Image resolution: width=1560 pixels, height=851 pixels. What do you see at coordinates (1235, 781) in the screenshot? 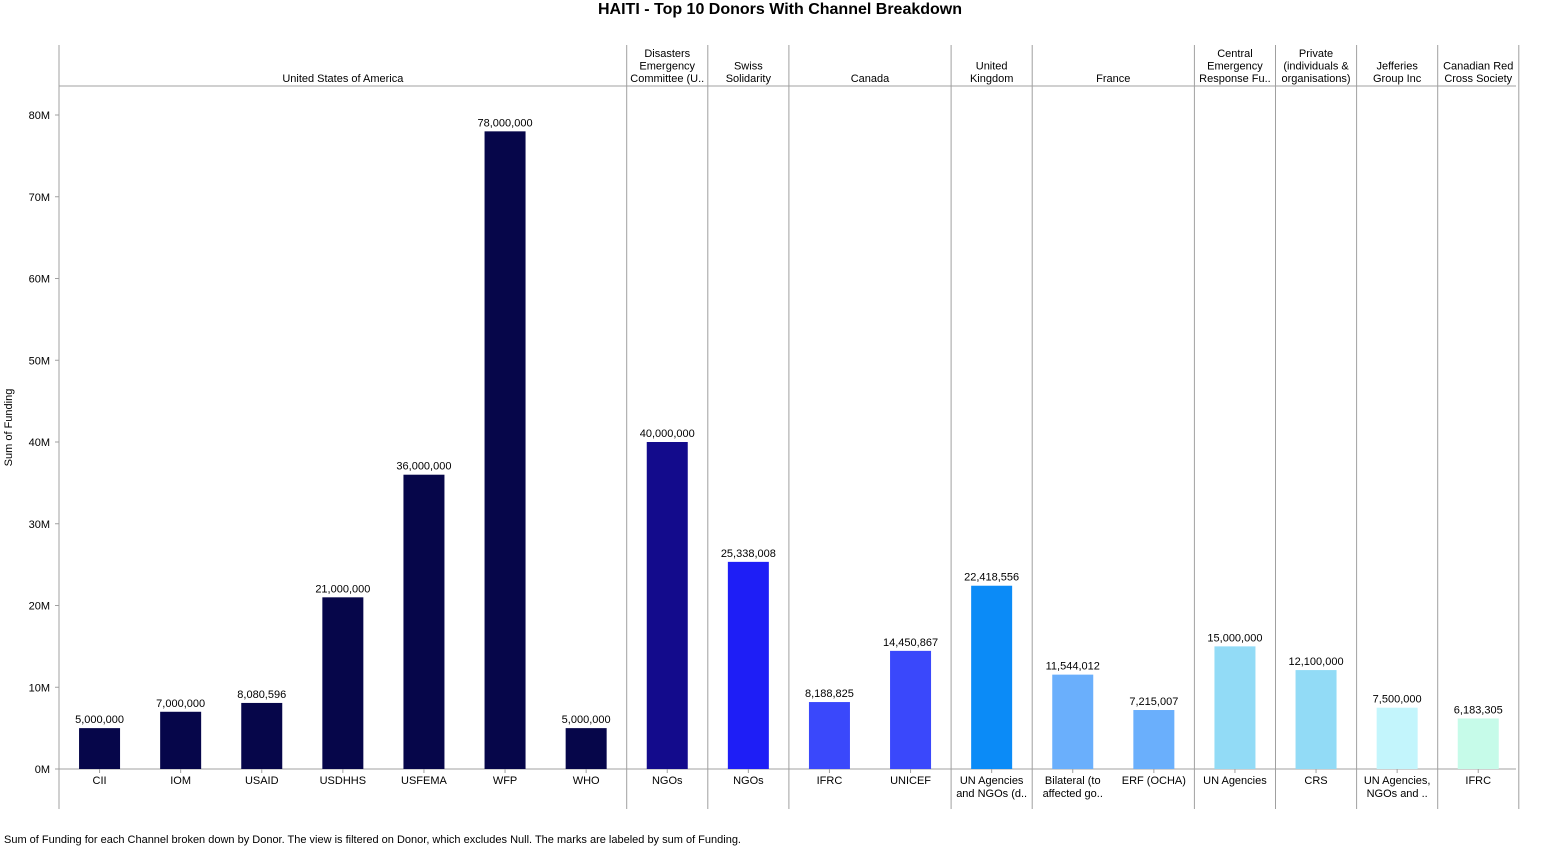
I see `channel-label: UN Agencies` at bounding box center [1235, 781].